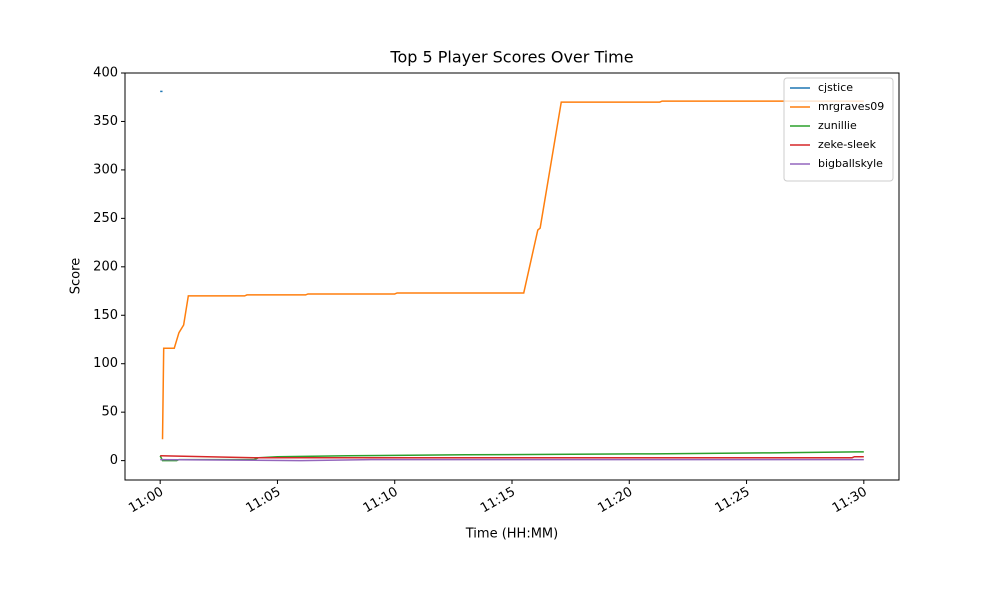  Describe the element at coordinates (615, 500) in the screenshot. I see `x-tick-label: 11:20` at that location.